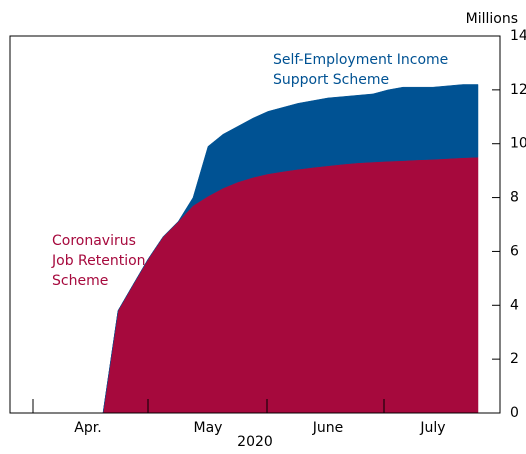 This screenshot has width=526, height=454. Describe the element at coordinates (87, 428) in the screenshot. I see `x-tick-label: Apr.` at that location.